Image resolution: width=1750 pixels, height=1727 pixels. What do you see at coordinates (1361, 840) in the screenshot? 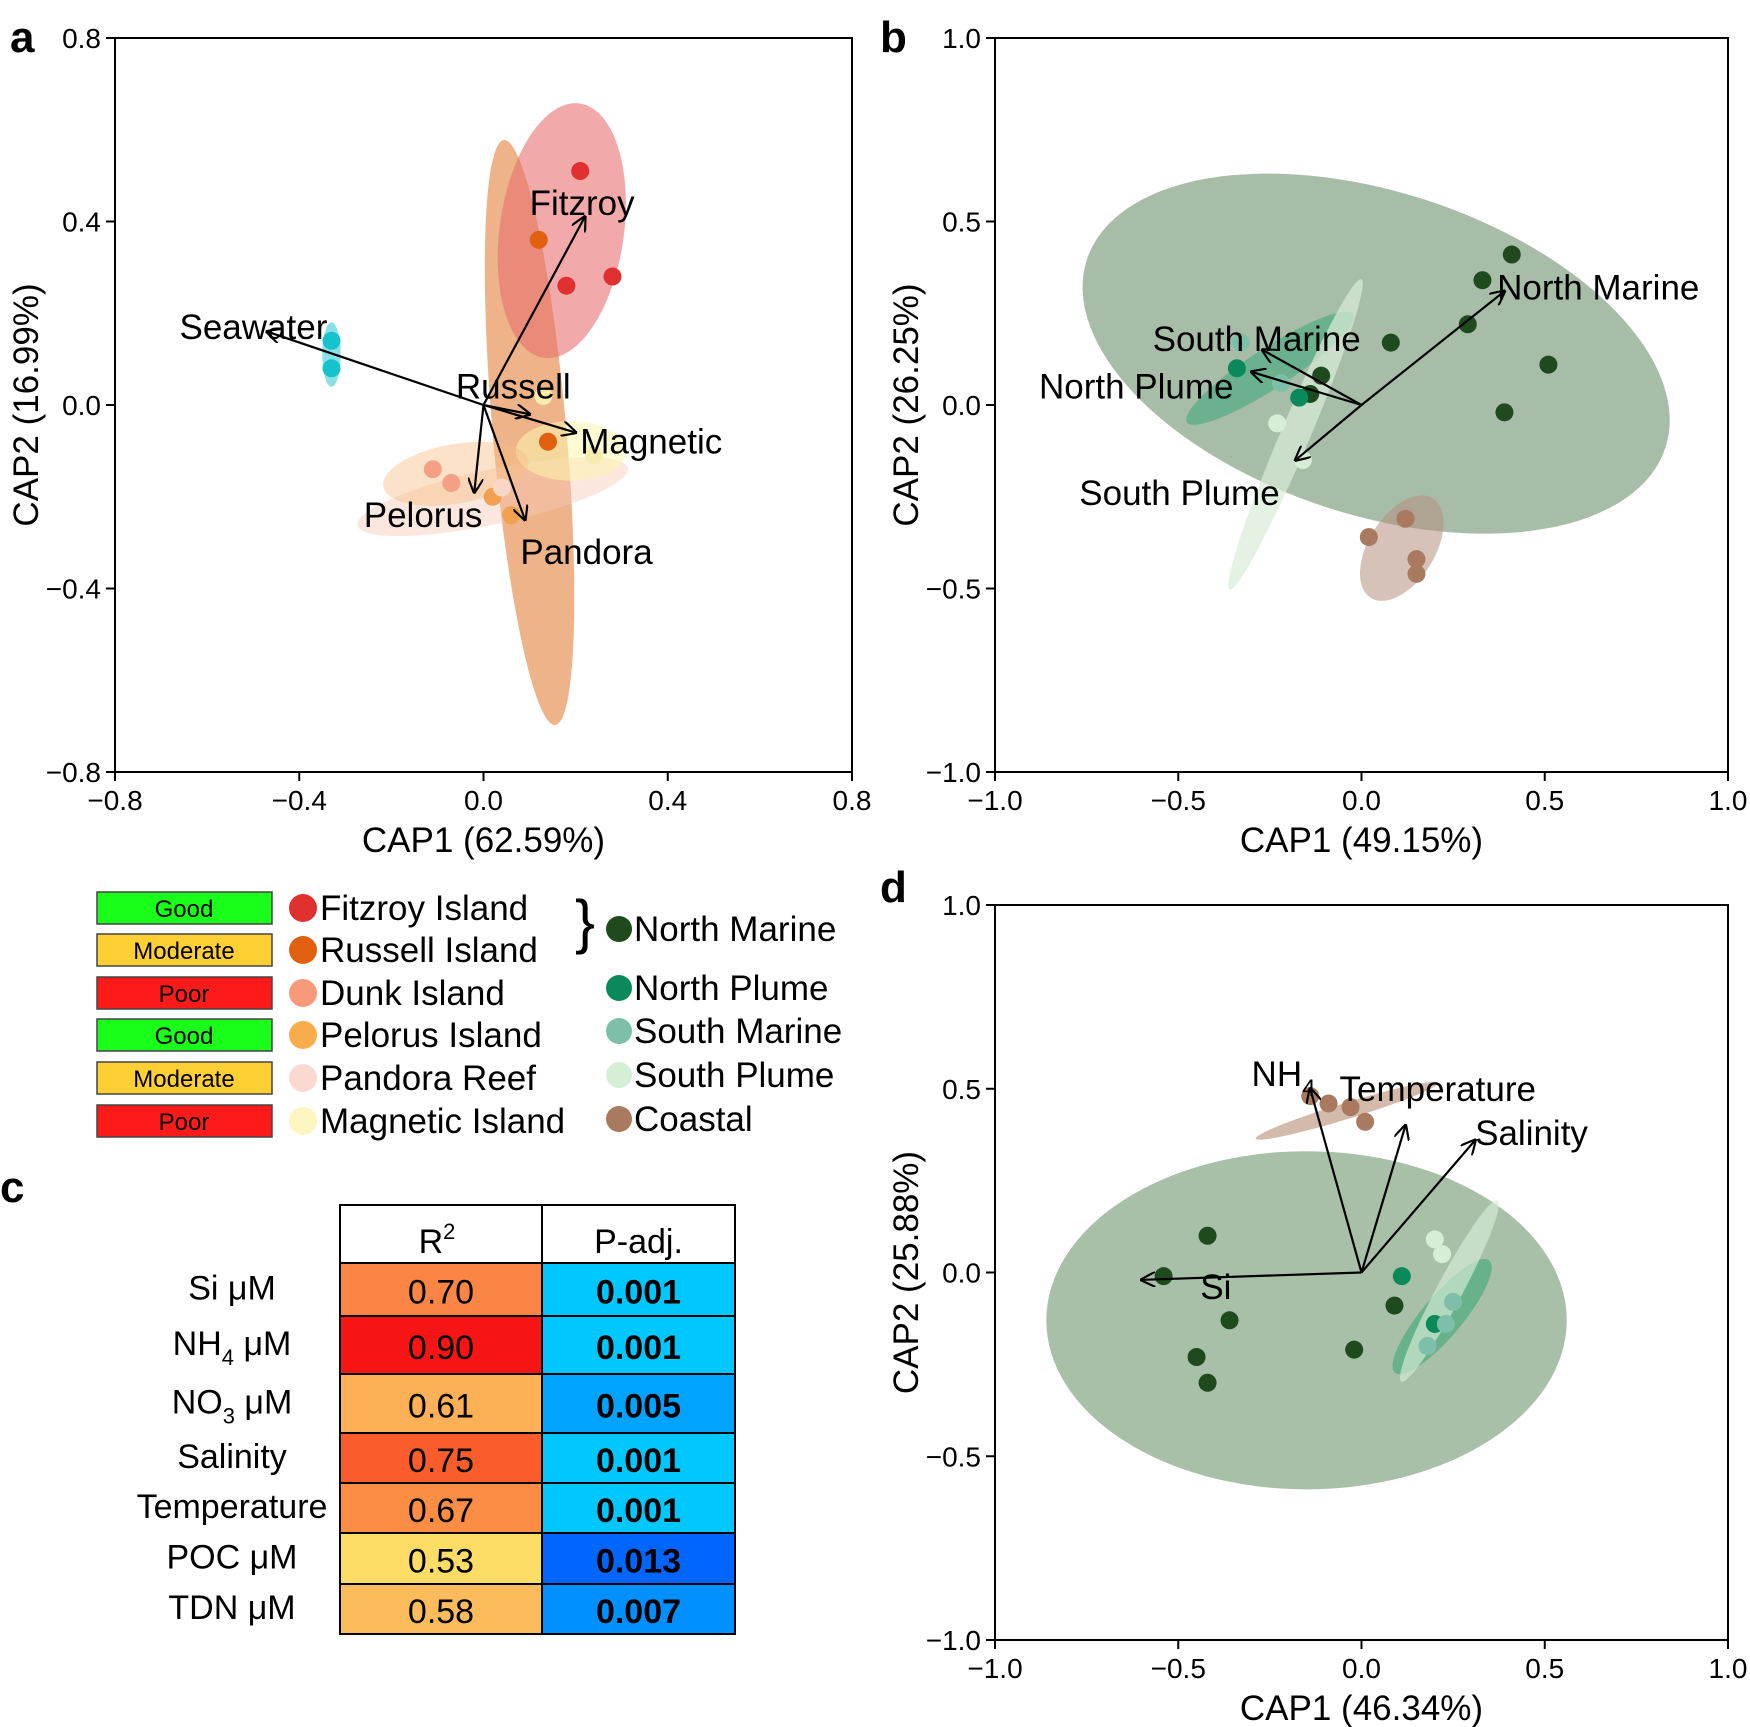
I see `x-axis-label-b: CAP1 (49.15%)` at bounding box center [1361, 840].